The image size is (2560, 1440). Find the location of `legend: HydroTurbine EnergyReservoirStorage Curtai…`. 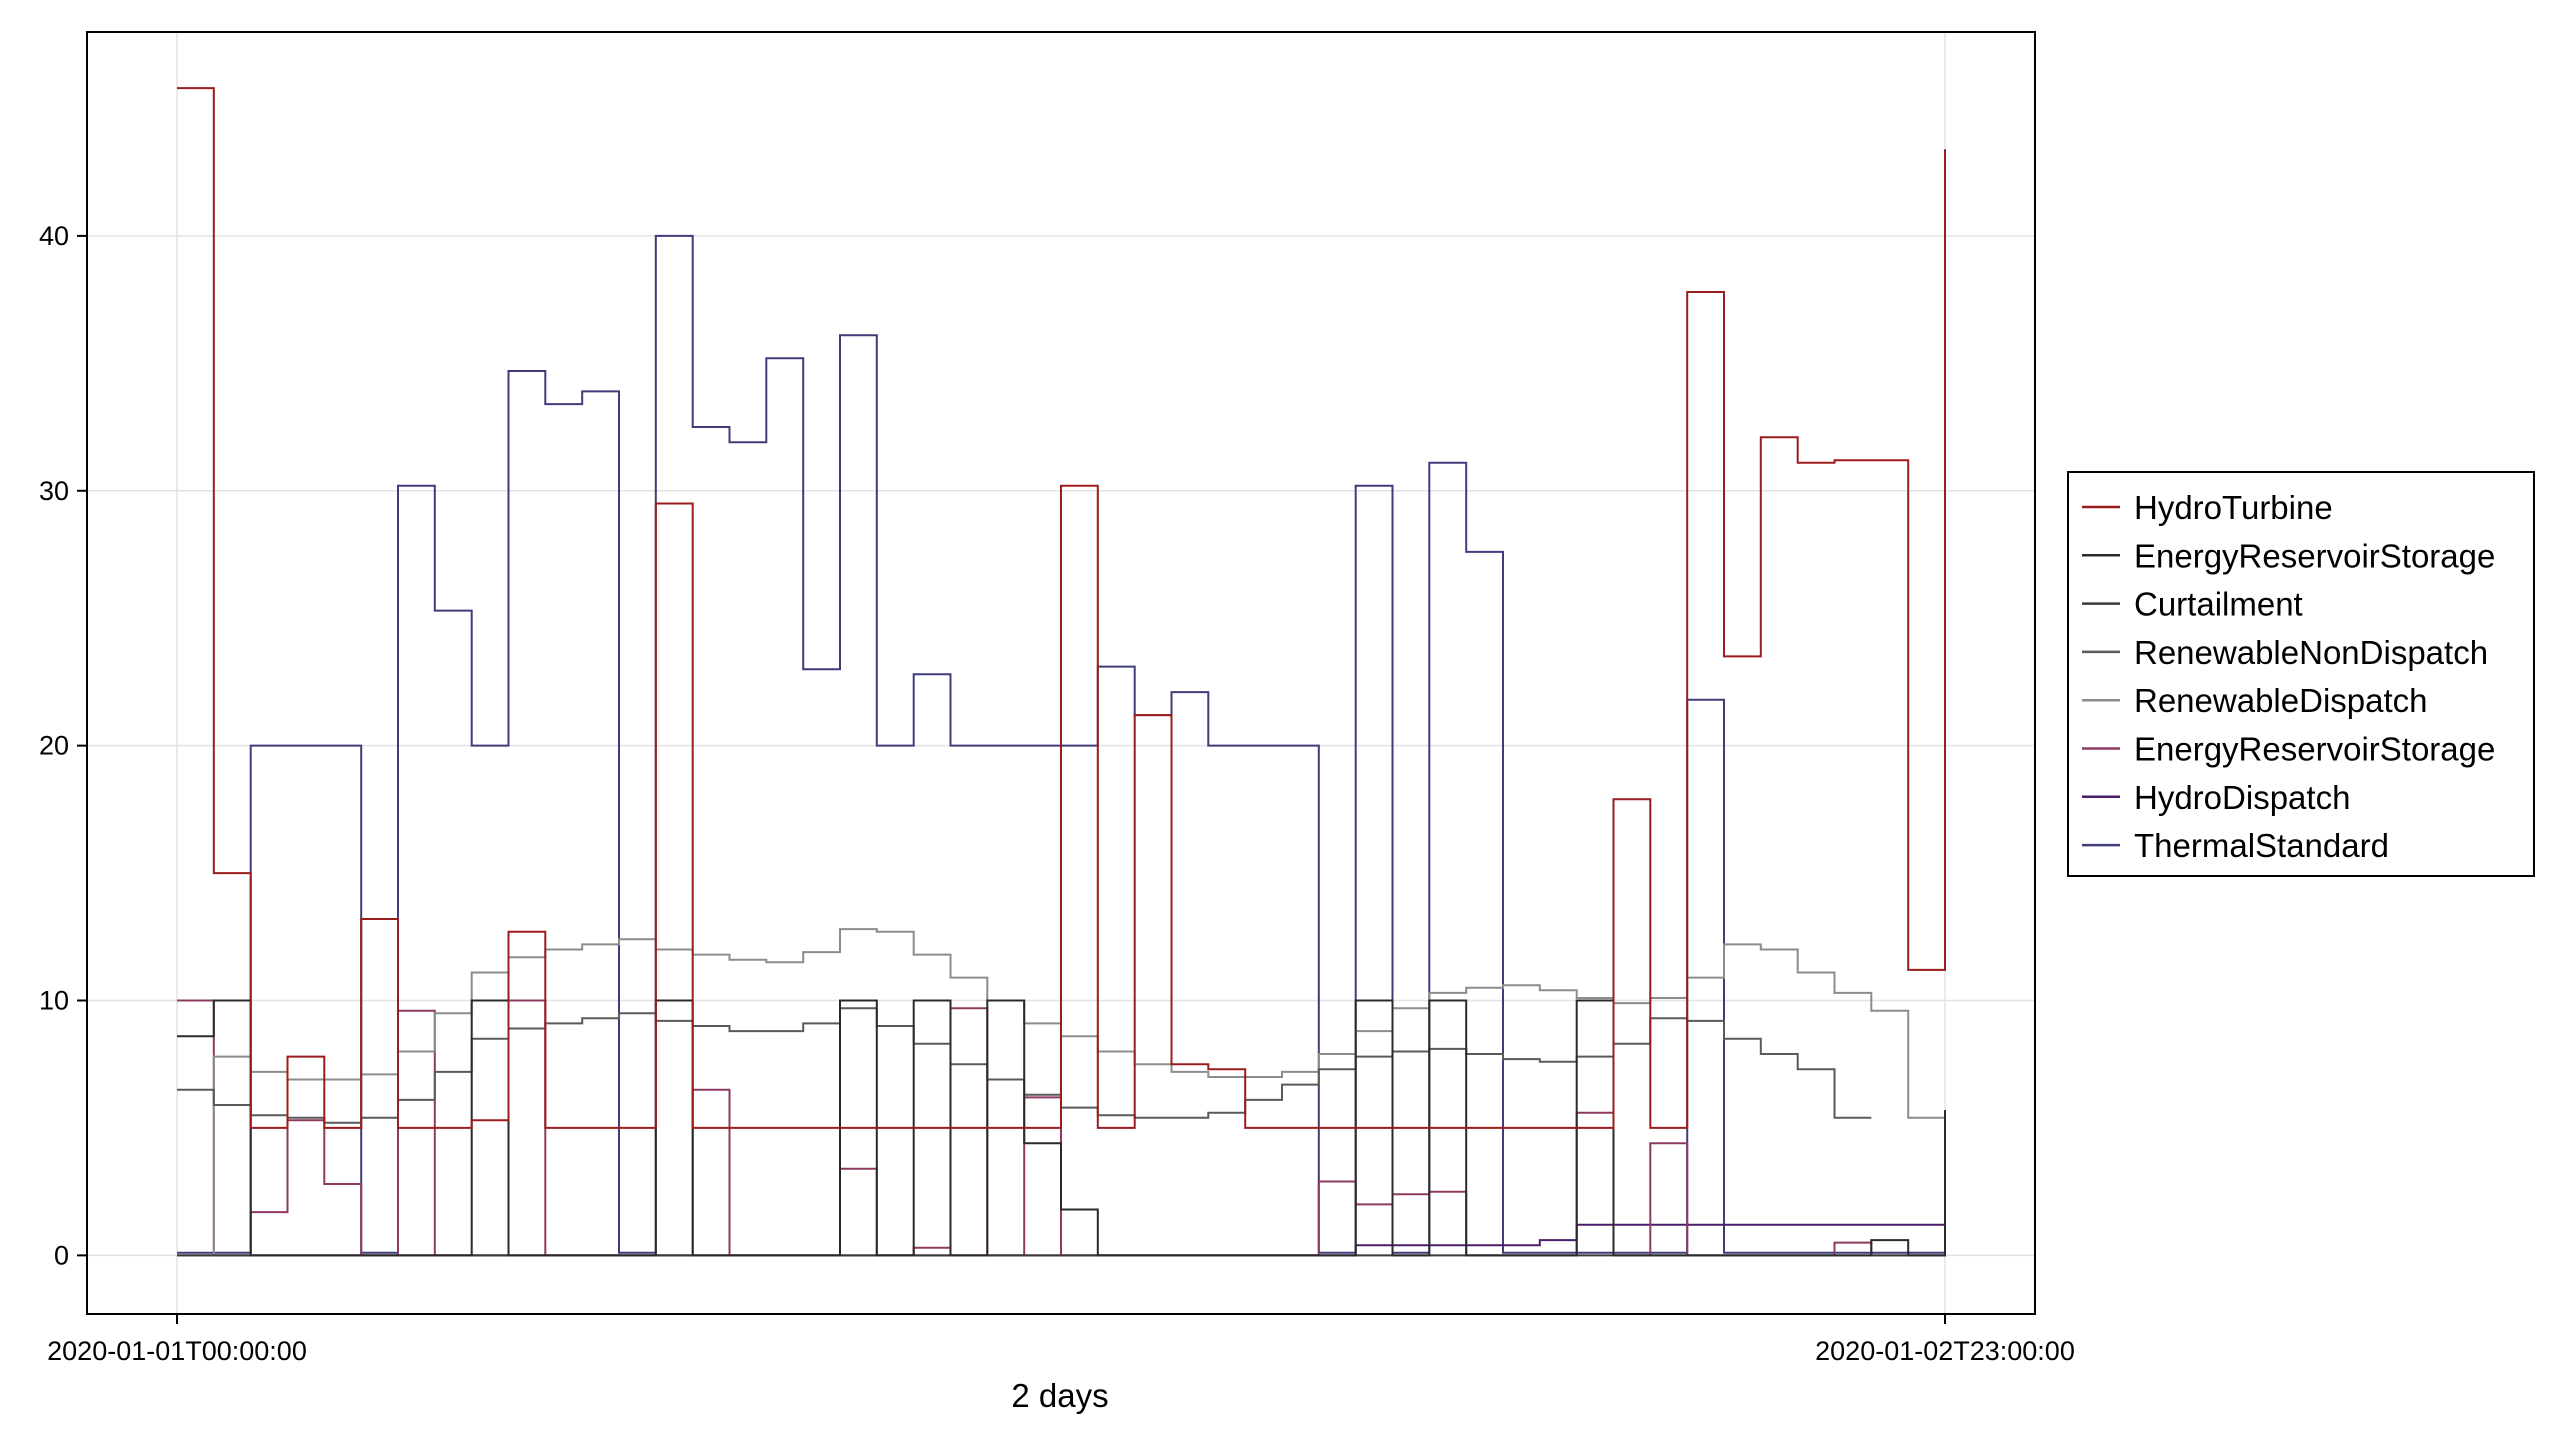

legend: HydroTurbine EnergyReservoirStorage Curtai… is located at coordinates (2301, 674).